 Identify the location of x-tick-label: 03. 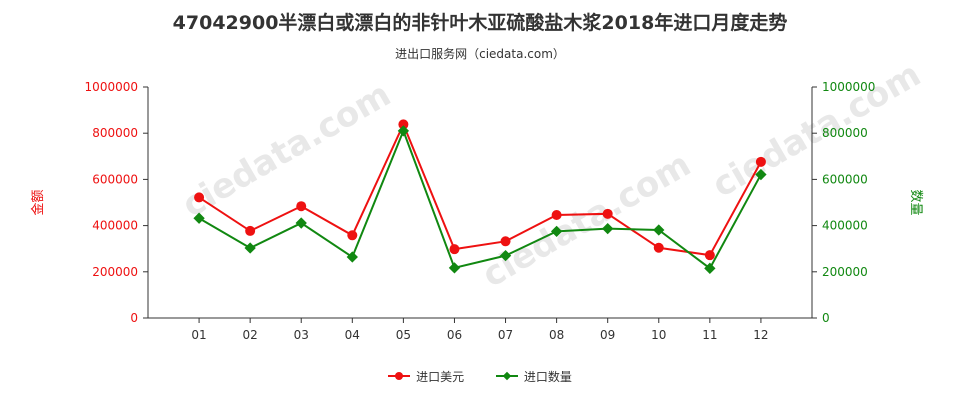
(301, 335).